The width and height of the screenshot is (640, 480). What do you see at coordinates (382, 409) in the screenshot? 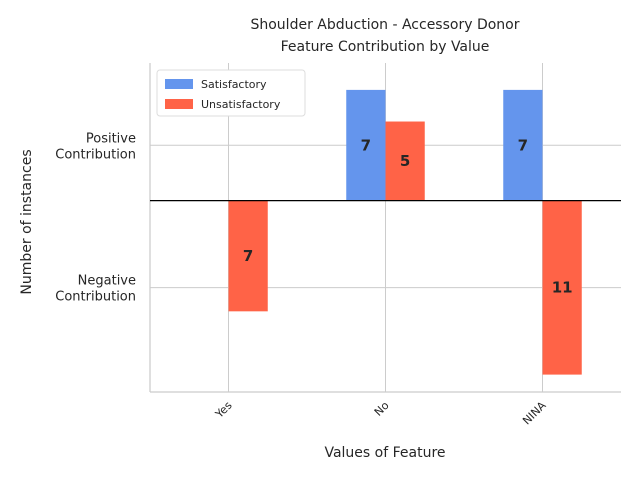
I see `x-tick-label: No` at bounding box center [382, 409].